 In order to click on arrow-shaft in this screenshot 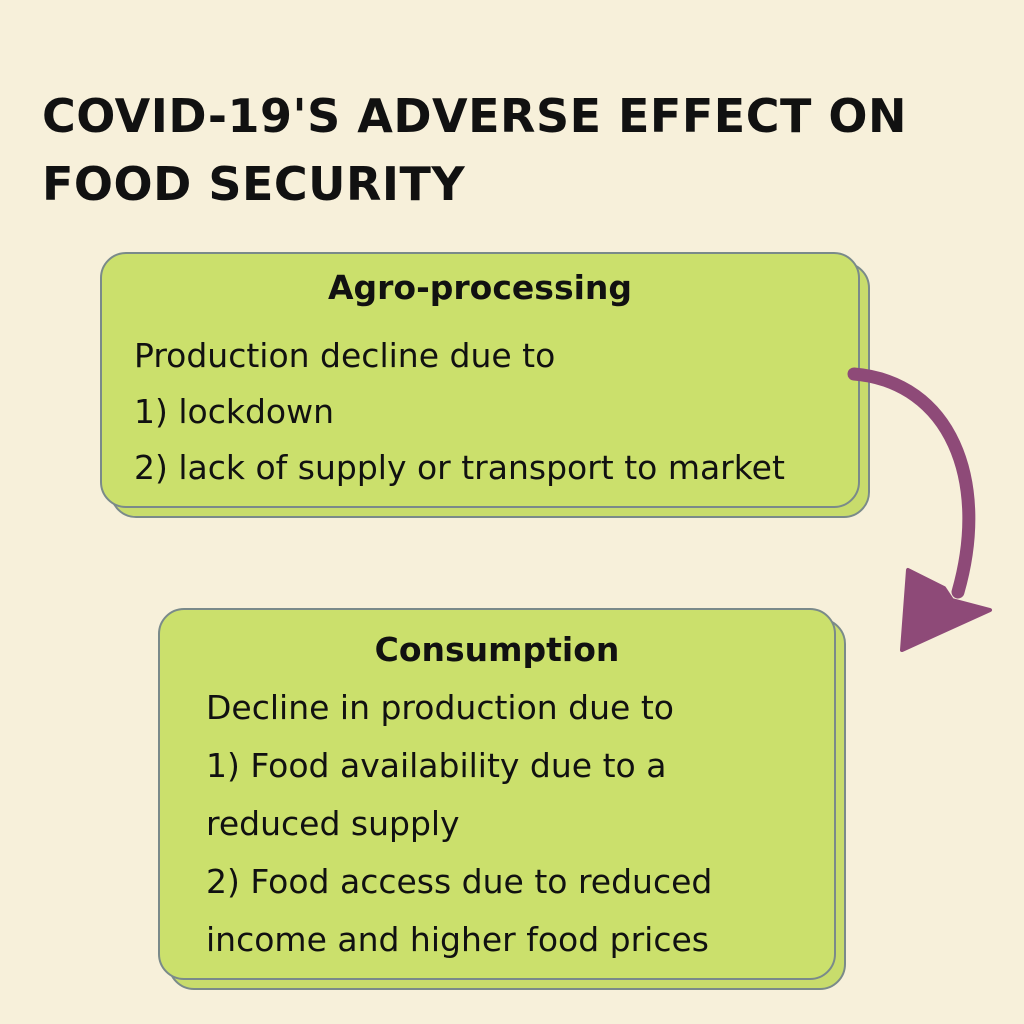, I will do `click(911, 483)`.